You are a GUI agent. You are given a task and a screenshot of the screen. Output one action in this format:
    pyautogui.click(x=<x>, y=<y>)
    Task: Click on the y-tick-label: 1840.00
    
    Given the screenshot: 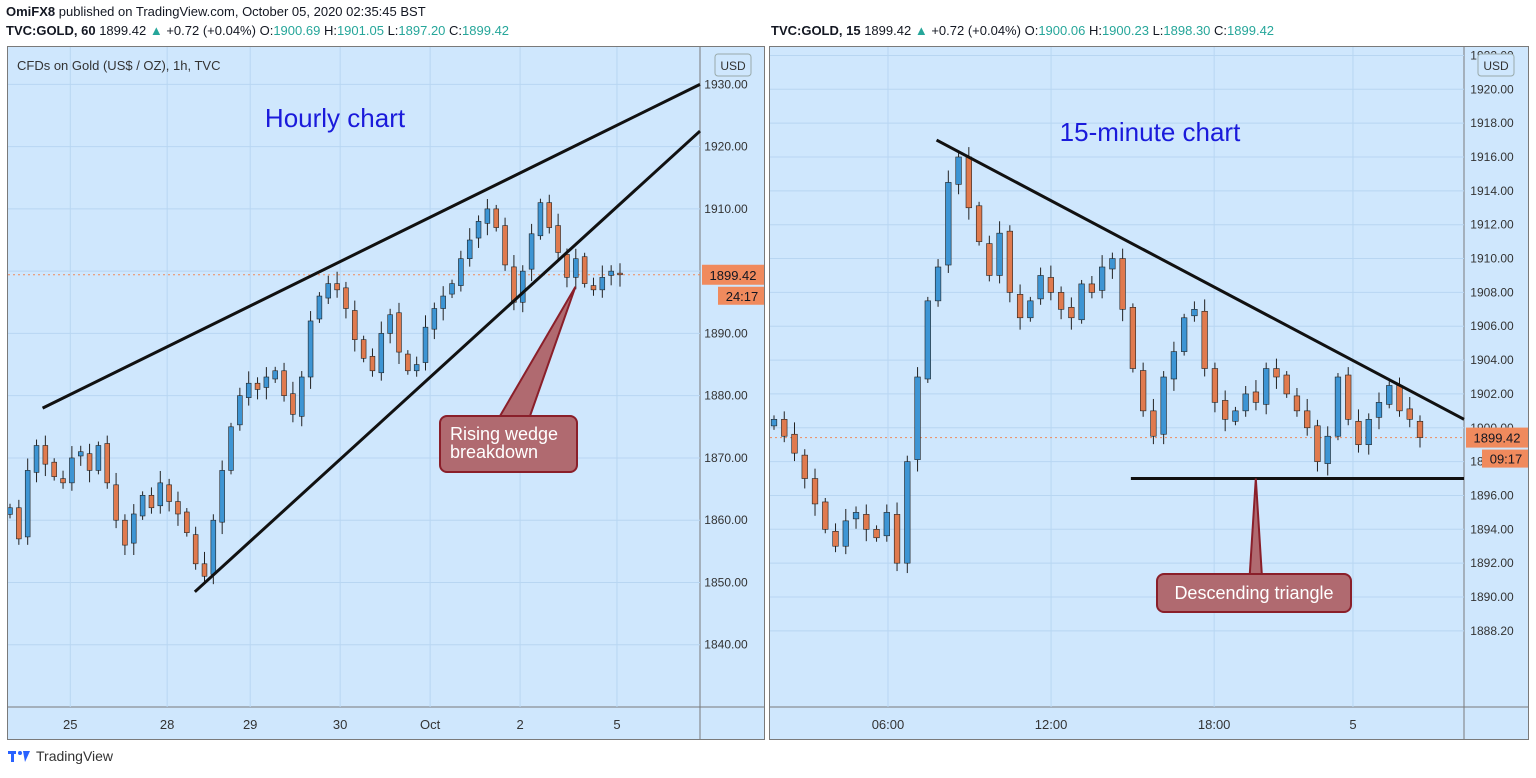 What is the action you would take?
    pyautogui.click(x=726, y=645)
    